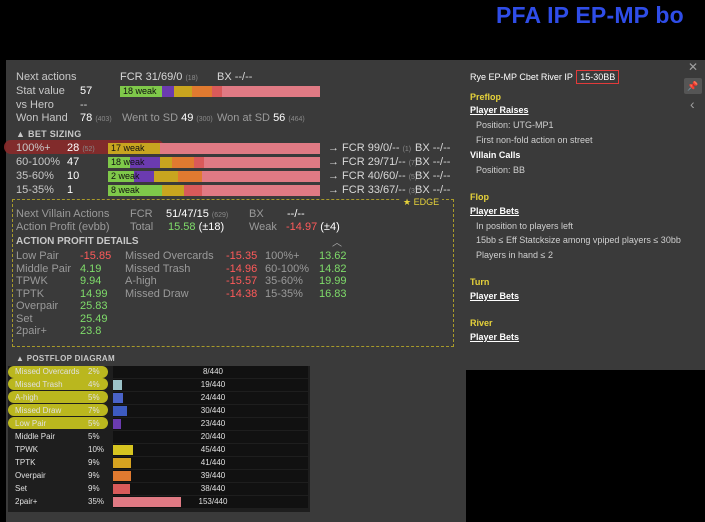 The image size is (705, 522). I want to click on apd-name: TPTK, so click(30, 293).